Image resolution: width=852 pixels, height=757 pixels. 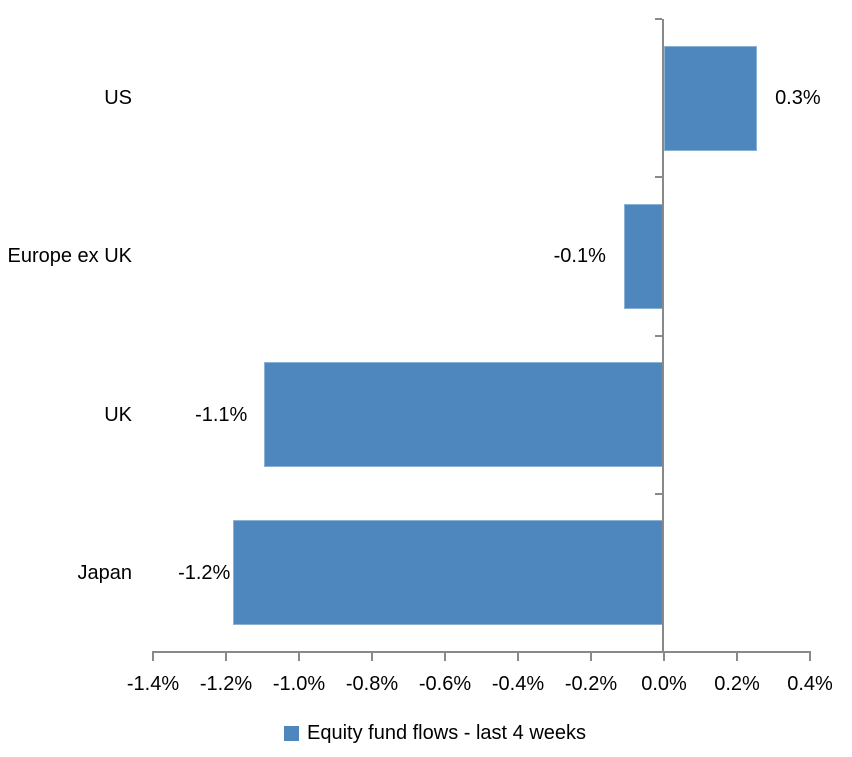 I want to click on x-axis-tick-label: -0.2%, so click(x=591, y=684).